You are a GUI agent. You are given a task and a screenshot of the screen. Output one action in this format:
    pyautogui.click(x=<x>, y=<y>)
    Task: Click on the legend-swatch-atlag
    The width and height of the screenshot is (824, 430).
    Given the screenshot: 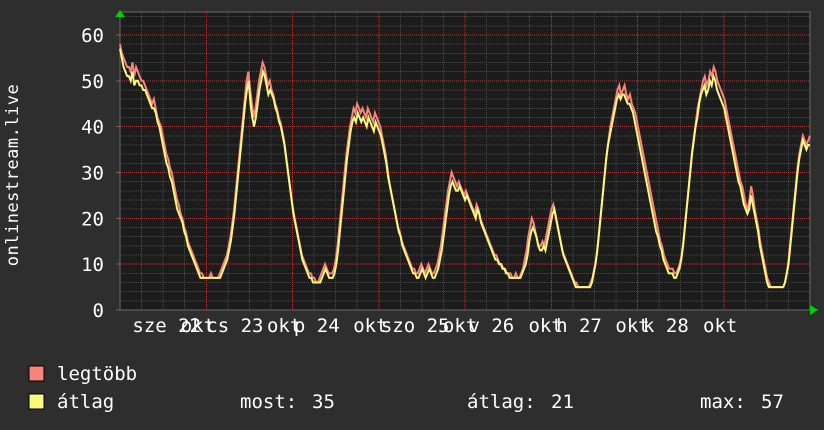 What is the action you would take?
    pyautogui.click(x=36, y=401)
    